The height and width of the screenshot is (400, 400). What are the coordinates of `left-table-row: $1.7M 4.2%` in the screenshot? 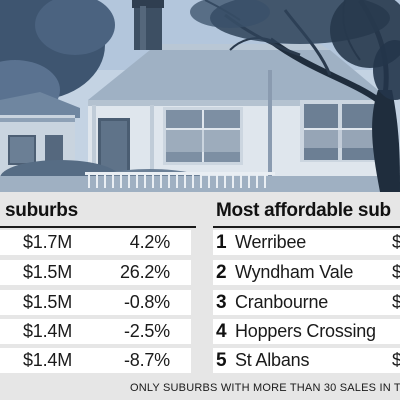 It's located at (95, 242).